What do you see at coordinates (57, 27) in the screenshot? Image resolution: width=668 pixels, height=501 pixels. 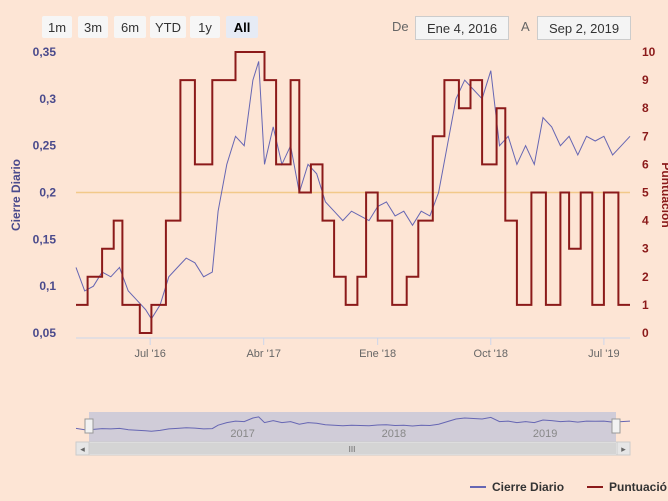 I see `range-button-1m: 1m` at bounding box center [57, 27].